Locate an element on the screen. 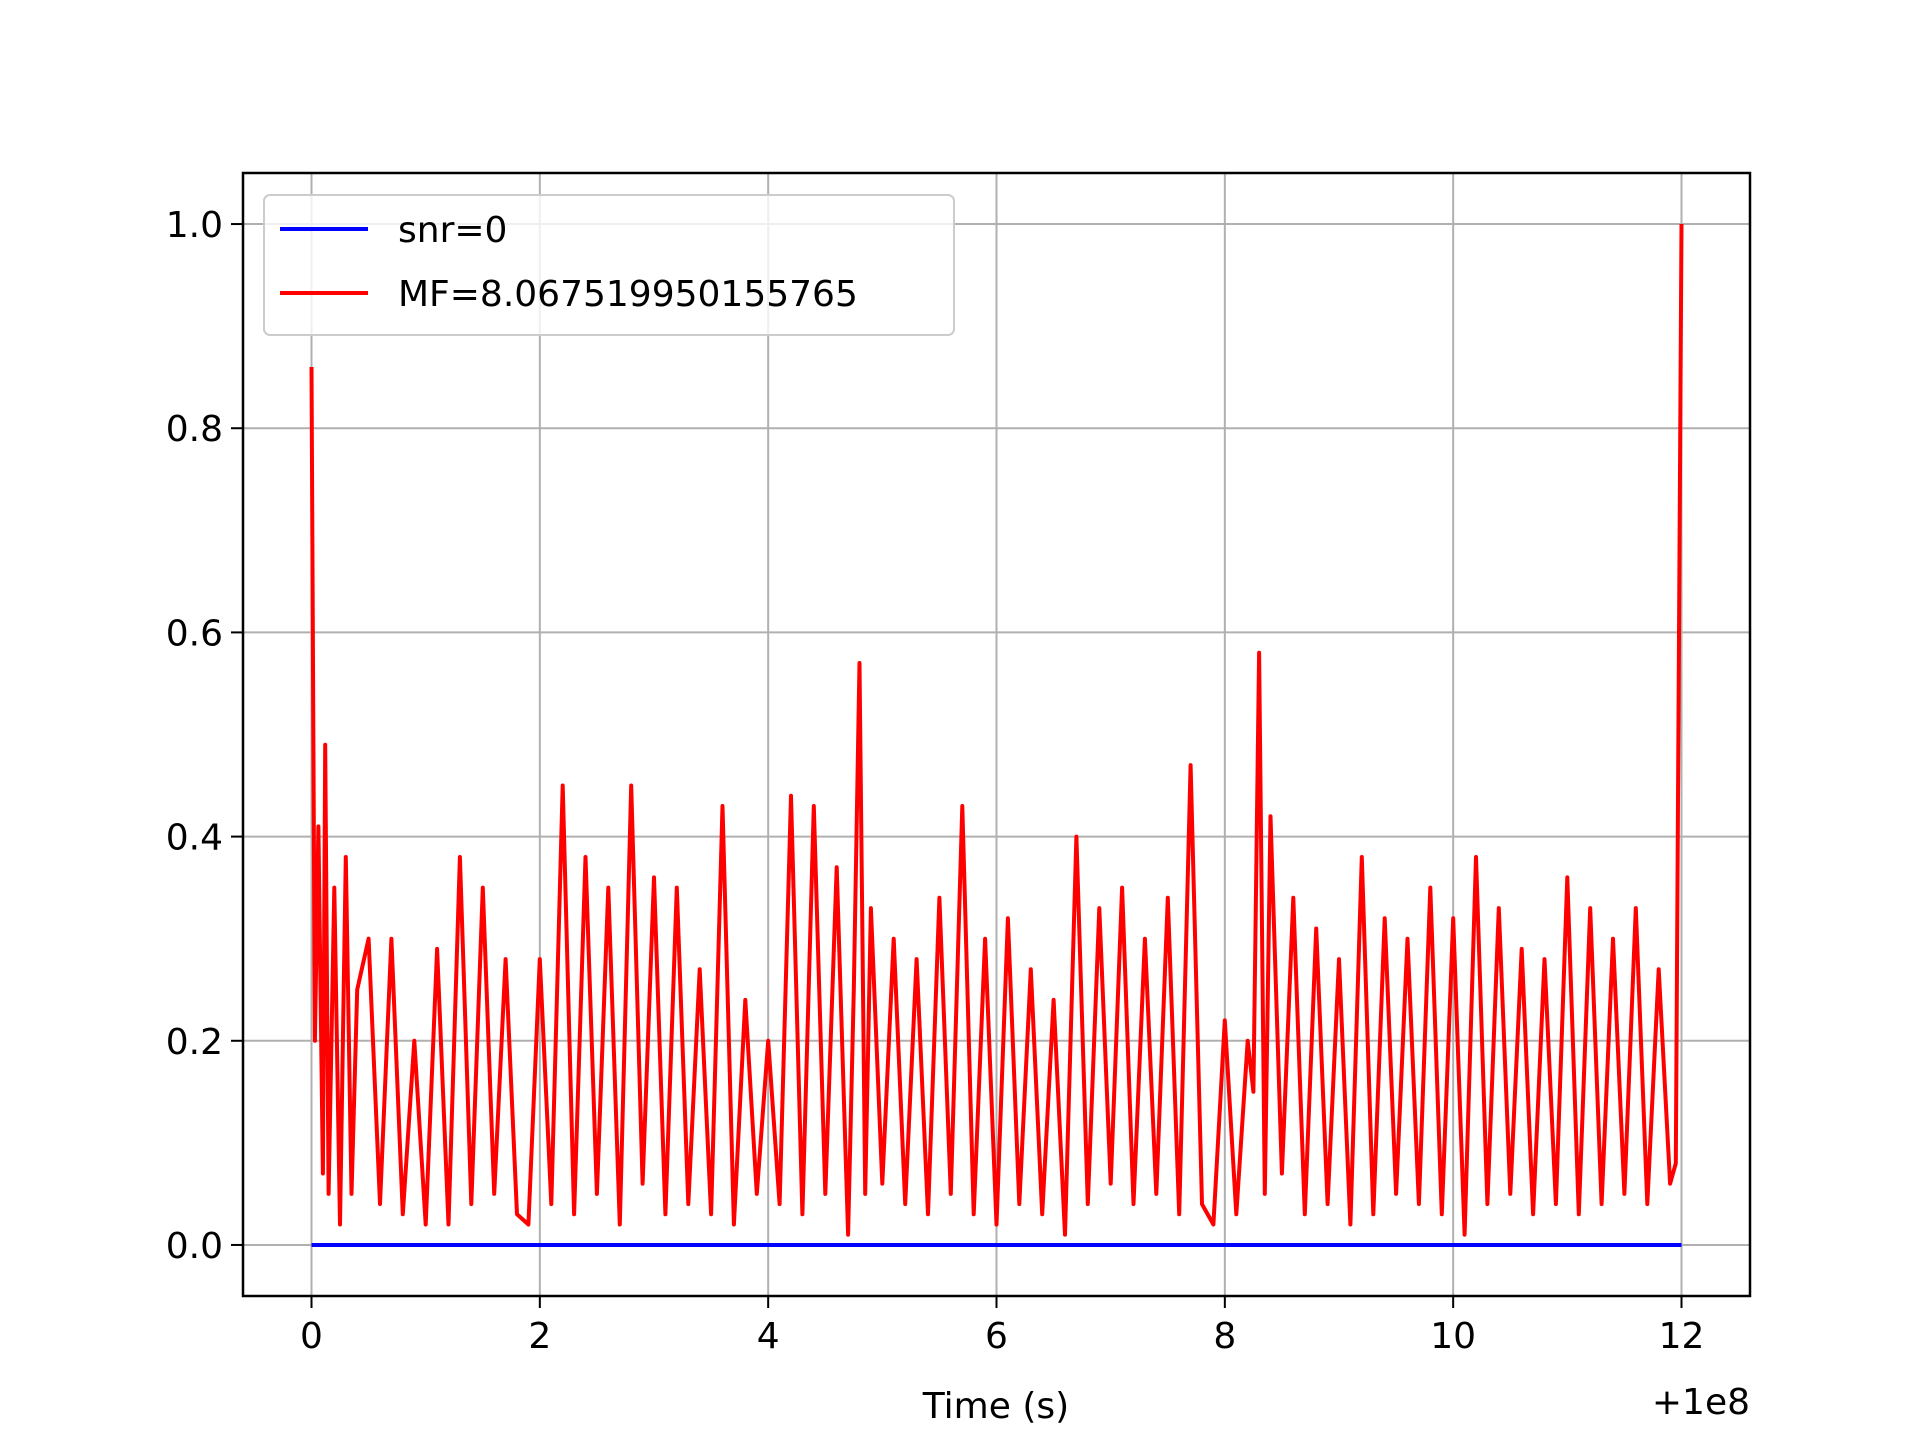 This screenshot has height=1440, width=1920. legend-box is located at coordinates (609, 265).